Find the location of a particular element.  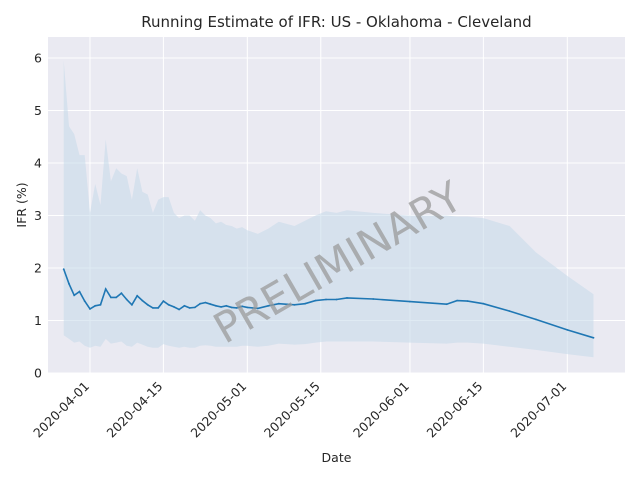

x-tick-label: 2020-05-15 is located at coordinates (292, 410).